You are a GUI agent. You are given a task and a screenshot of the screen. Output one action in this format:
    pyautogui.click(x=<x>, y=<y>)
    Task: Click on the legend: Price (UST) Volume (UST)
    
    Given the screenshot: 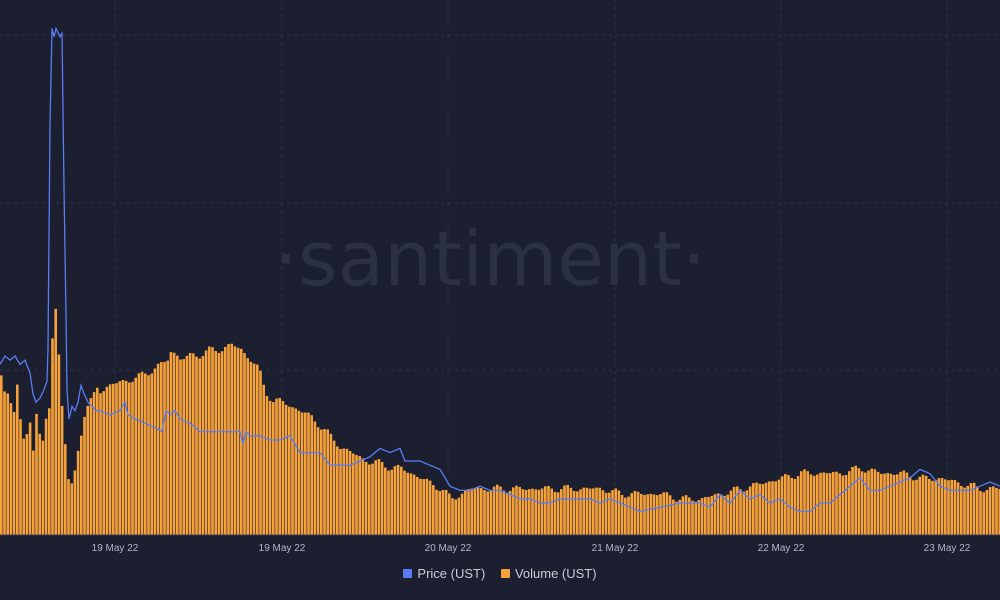 What is the action you would take?
    pyautogui.click(x=500, y=573)
    